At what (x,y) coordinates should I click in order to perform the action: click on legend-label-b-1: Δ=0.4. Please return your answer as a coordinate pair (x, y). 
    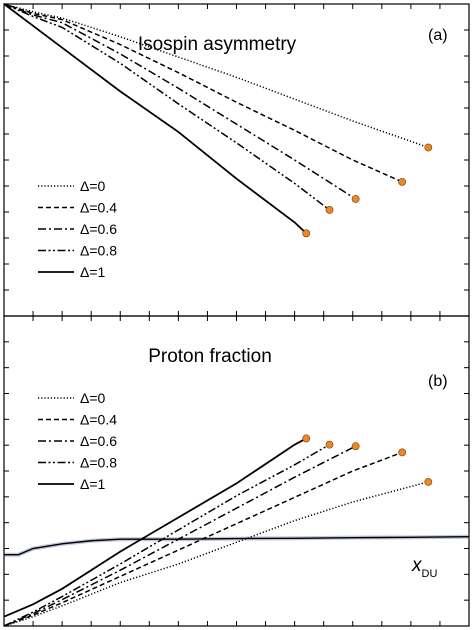
    Looking at the image, I should click on (98, 420).